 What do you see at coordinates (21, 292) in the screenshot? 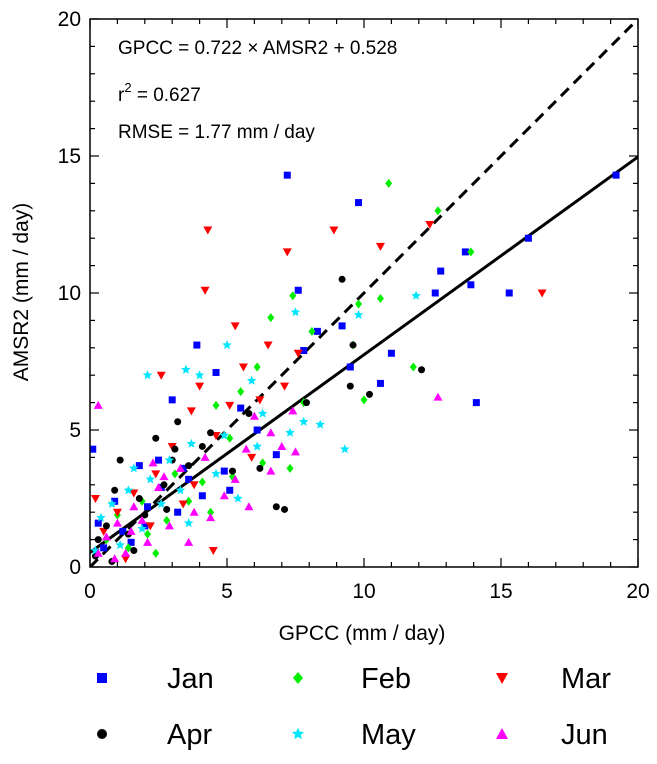
I see `y-axis-title: AMSR2 (mm / day)` at bounding box center [21, 292].